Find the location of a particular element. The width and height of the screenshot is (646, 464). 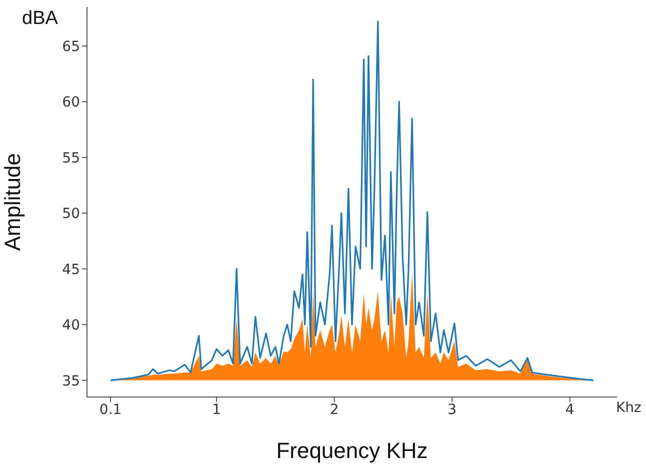

y-tick-label: 55 is located at coordinates (71, 158).